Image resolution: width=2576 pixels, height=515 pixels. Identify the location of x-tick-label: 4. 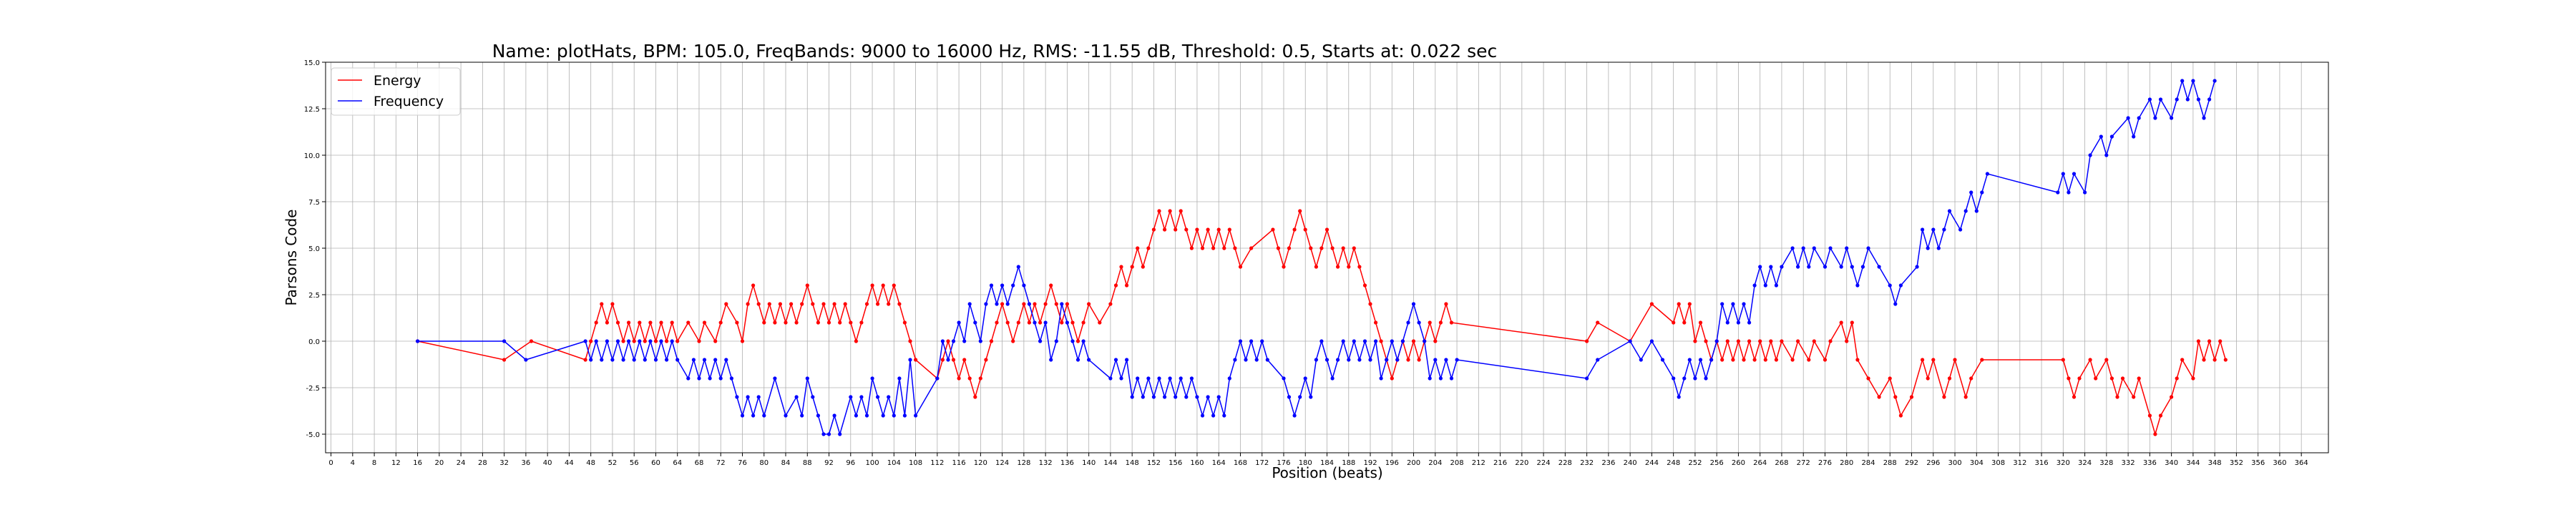
(353, 463).